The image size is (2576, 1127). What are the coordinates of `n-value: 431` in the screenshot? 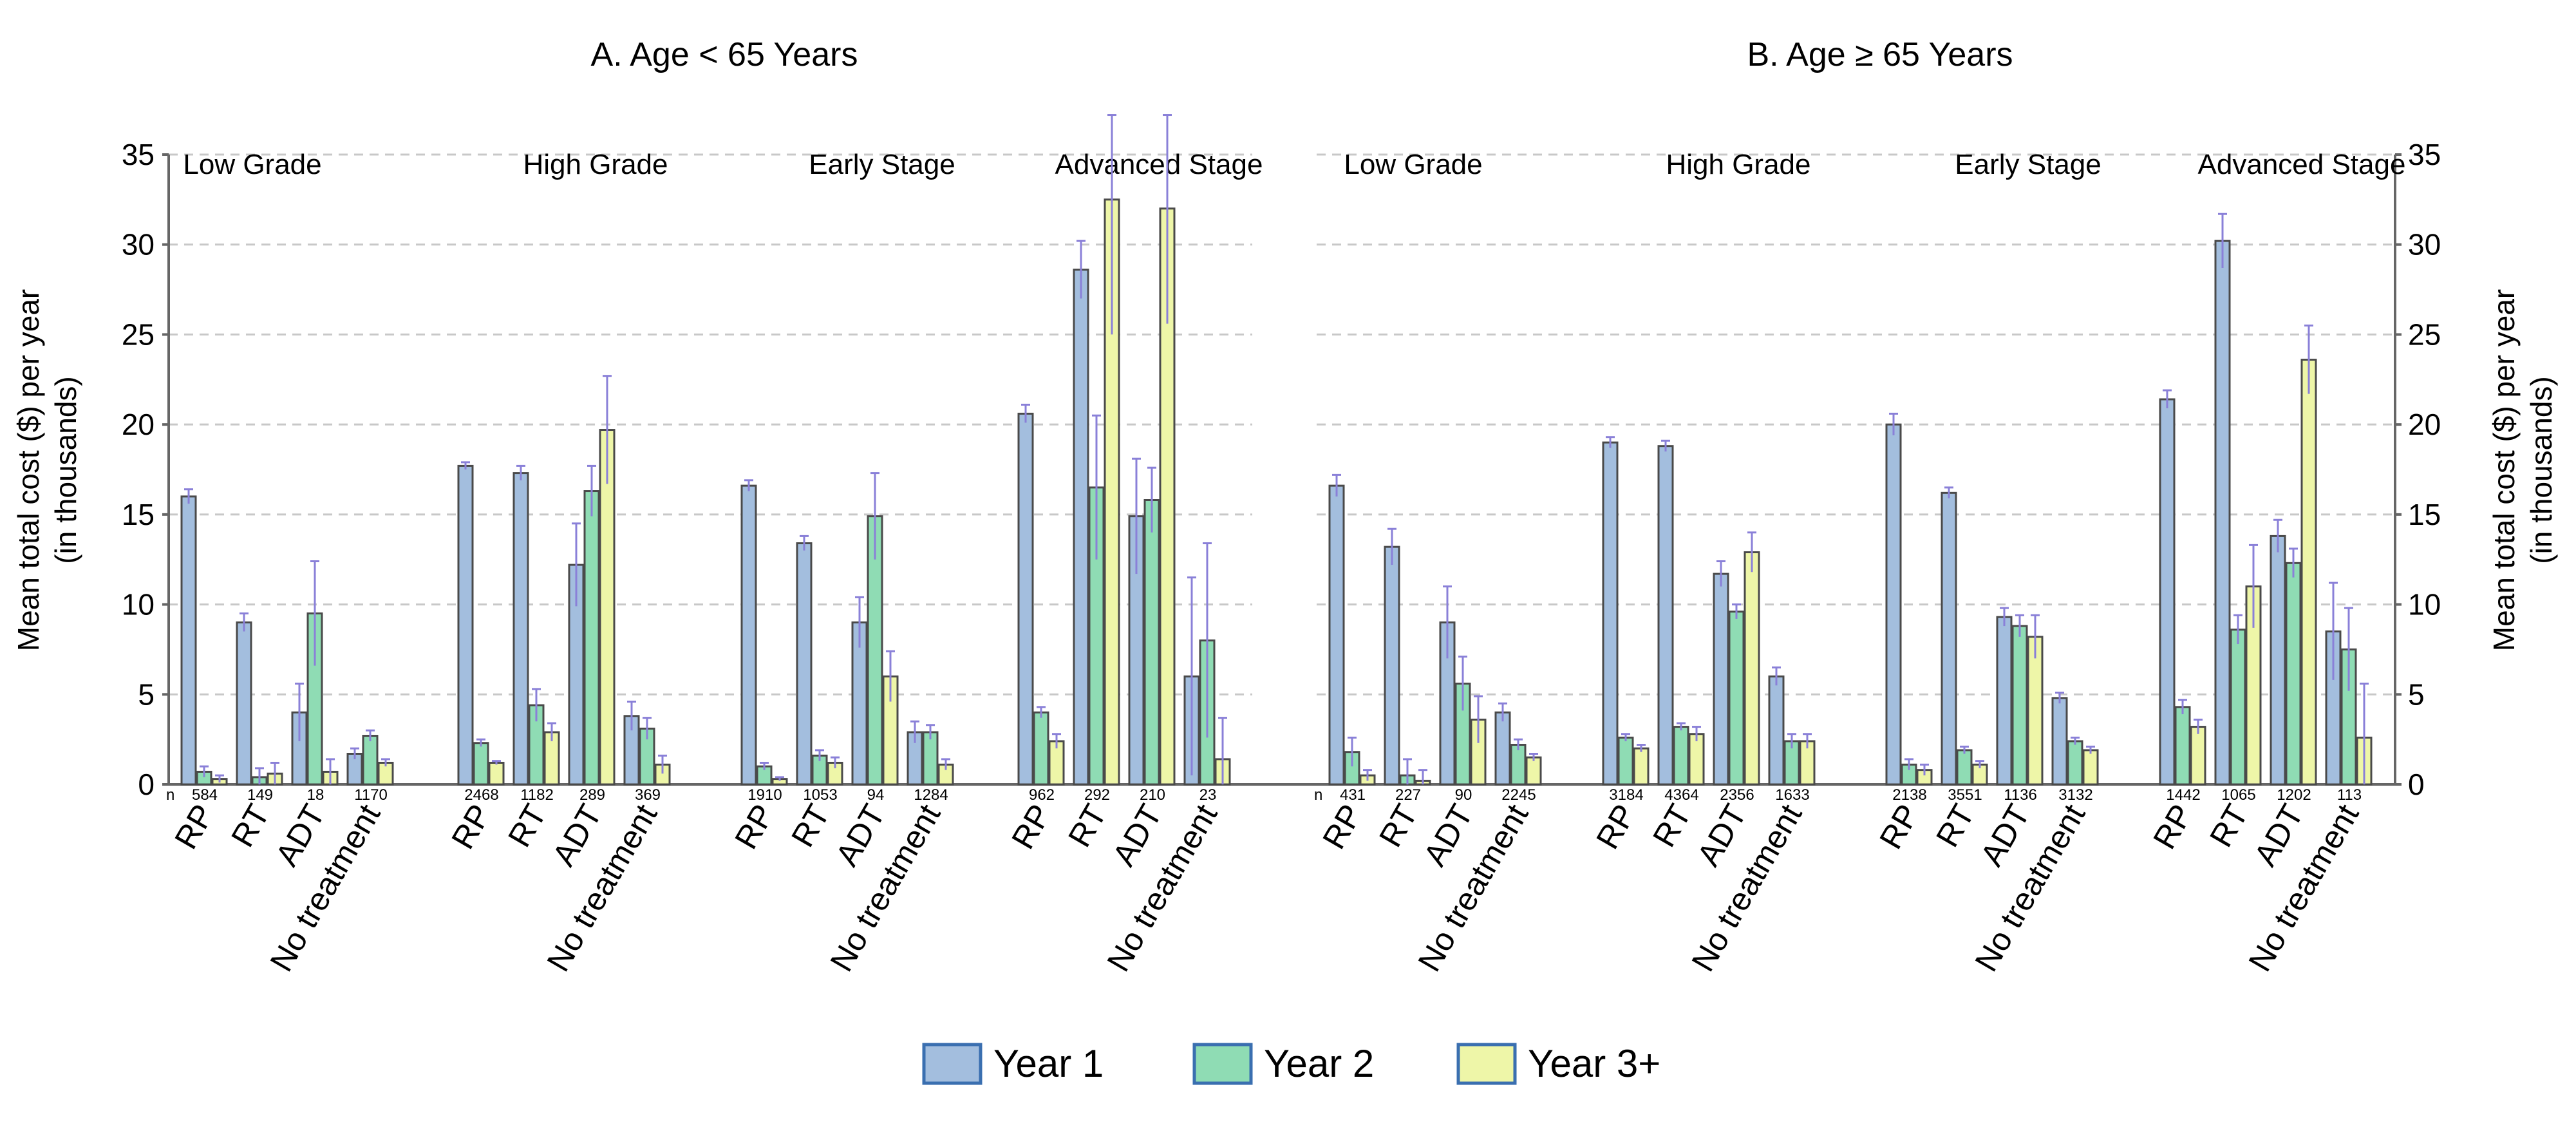 It's located at (1353, 795).